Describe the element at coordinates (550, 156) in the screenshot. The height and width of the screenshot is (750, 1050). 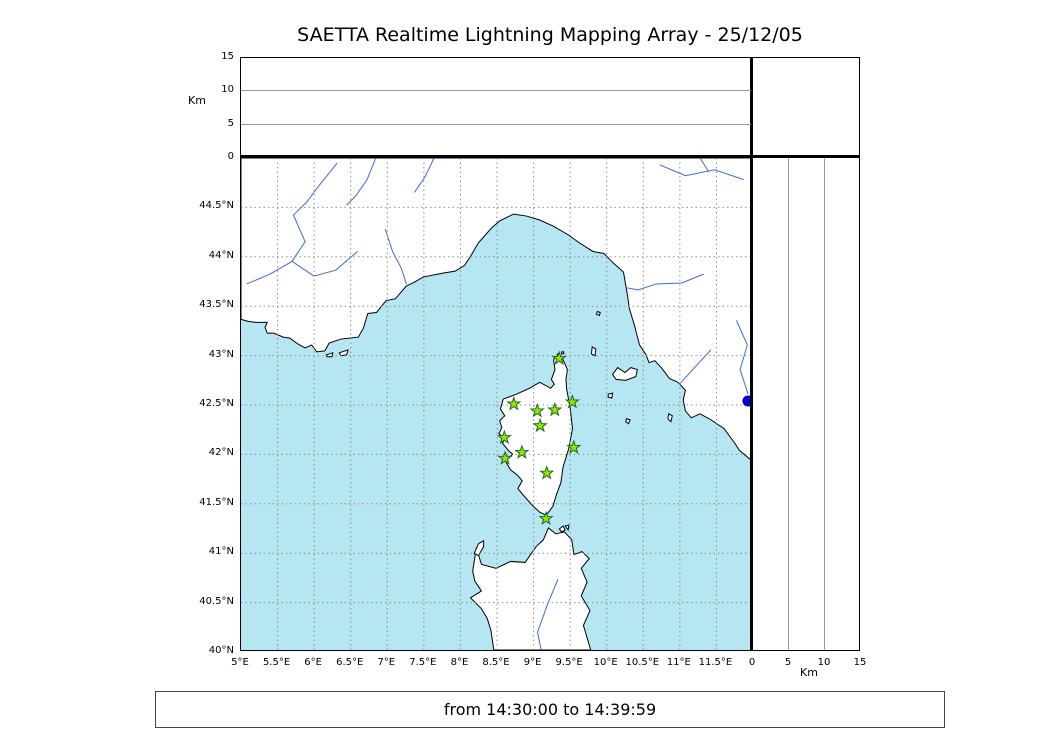
I see `frame-divider-horizontal` at that location.